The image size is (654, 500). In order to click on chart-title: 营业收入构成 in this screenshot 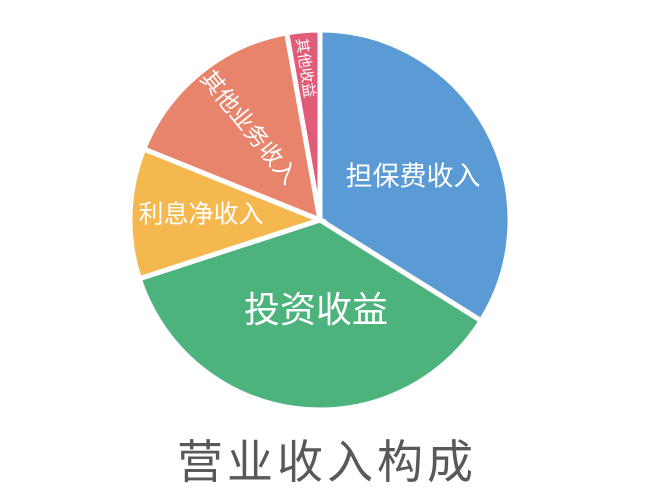, I will do `click(327, 462)`.